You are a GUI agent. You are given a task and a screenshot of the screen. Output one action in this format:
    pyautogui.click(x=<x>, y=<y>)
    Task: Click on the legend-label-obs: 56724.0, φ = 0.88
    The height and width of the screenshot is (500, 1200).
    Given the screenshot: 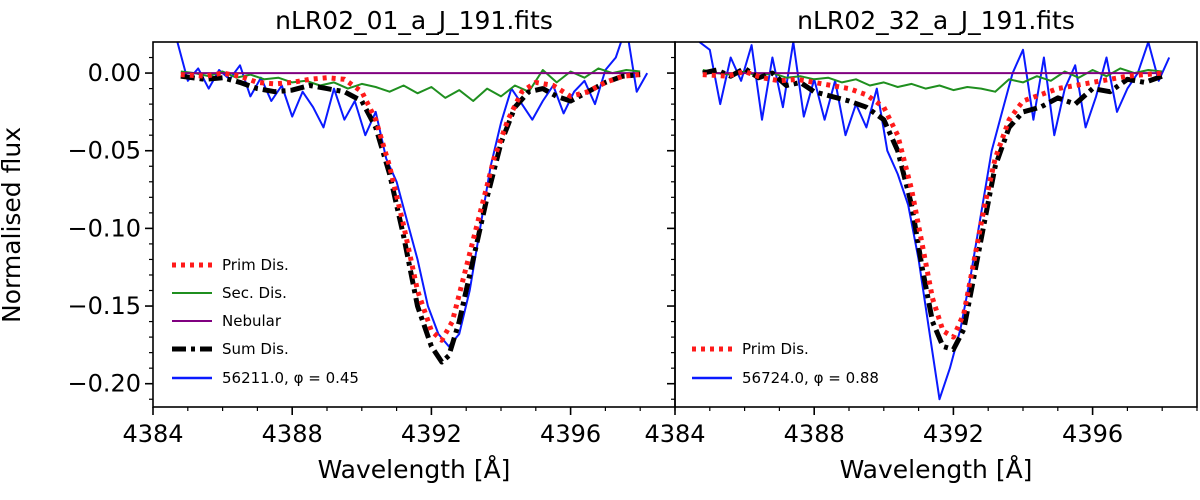 What is the action you would take?
    pyautogui.click(x=810, y=378)
    